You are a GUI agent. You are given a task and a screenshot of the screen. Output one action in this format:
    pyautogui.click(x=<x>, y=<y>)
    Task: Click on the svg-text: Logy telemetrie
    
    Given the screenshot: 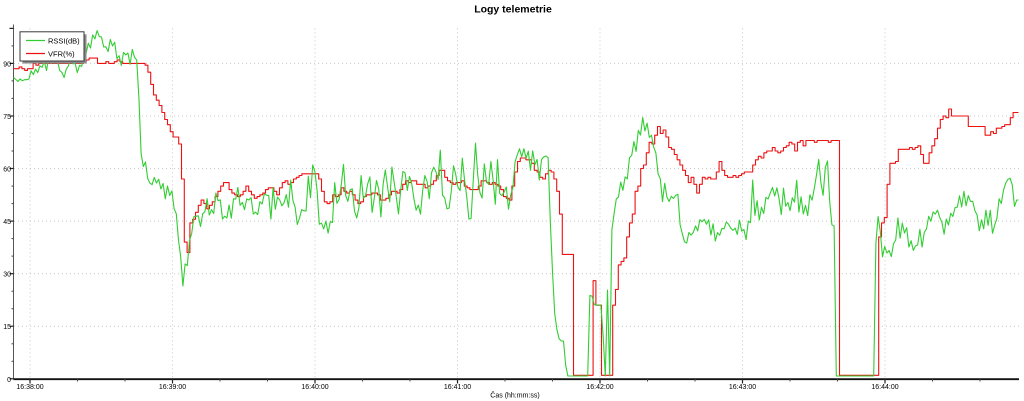 What is the action you would take?
    pyautogui.click(x=513, y=10)
    